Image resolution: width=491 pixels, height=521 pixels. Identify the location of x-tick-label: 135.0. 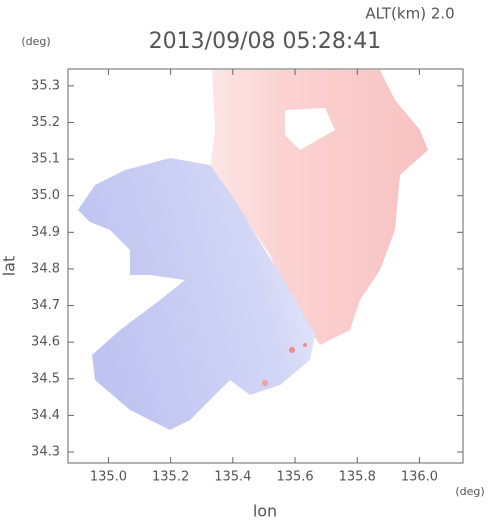
(108, 477).